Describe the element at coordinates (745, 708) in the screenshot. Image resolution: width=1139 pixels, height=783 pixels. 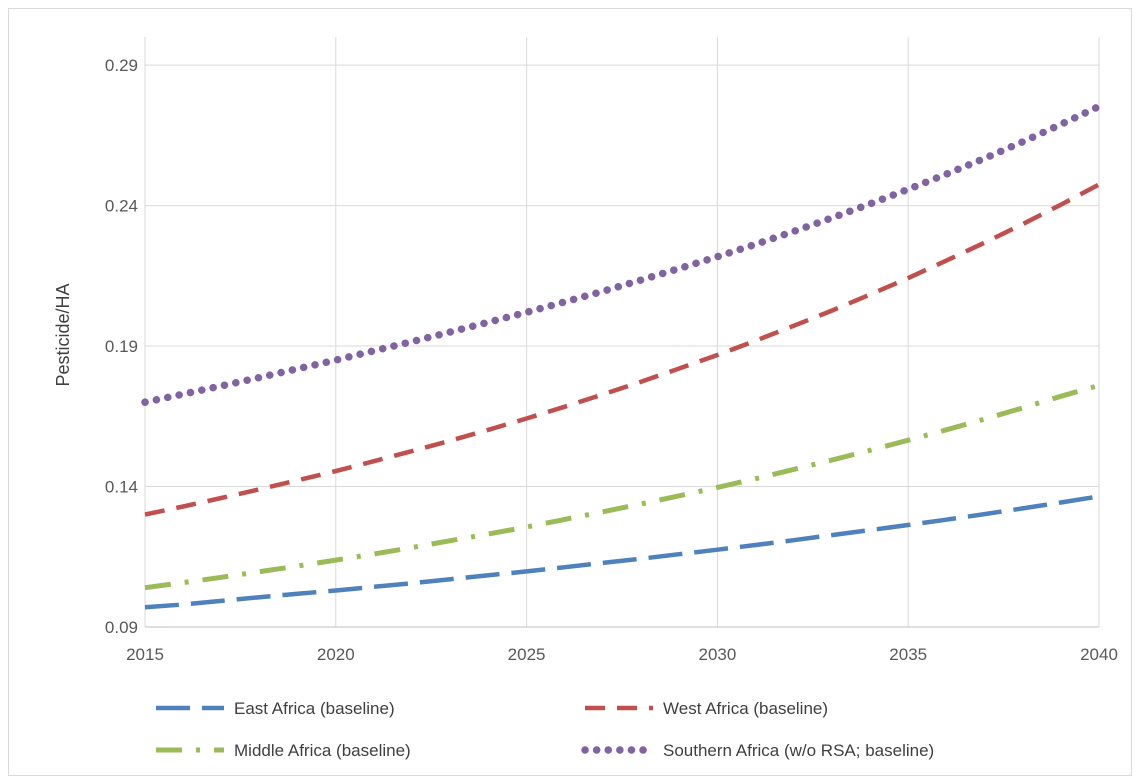
I see `legend-label-2: West Africa (baseline)` at that location.